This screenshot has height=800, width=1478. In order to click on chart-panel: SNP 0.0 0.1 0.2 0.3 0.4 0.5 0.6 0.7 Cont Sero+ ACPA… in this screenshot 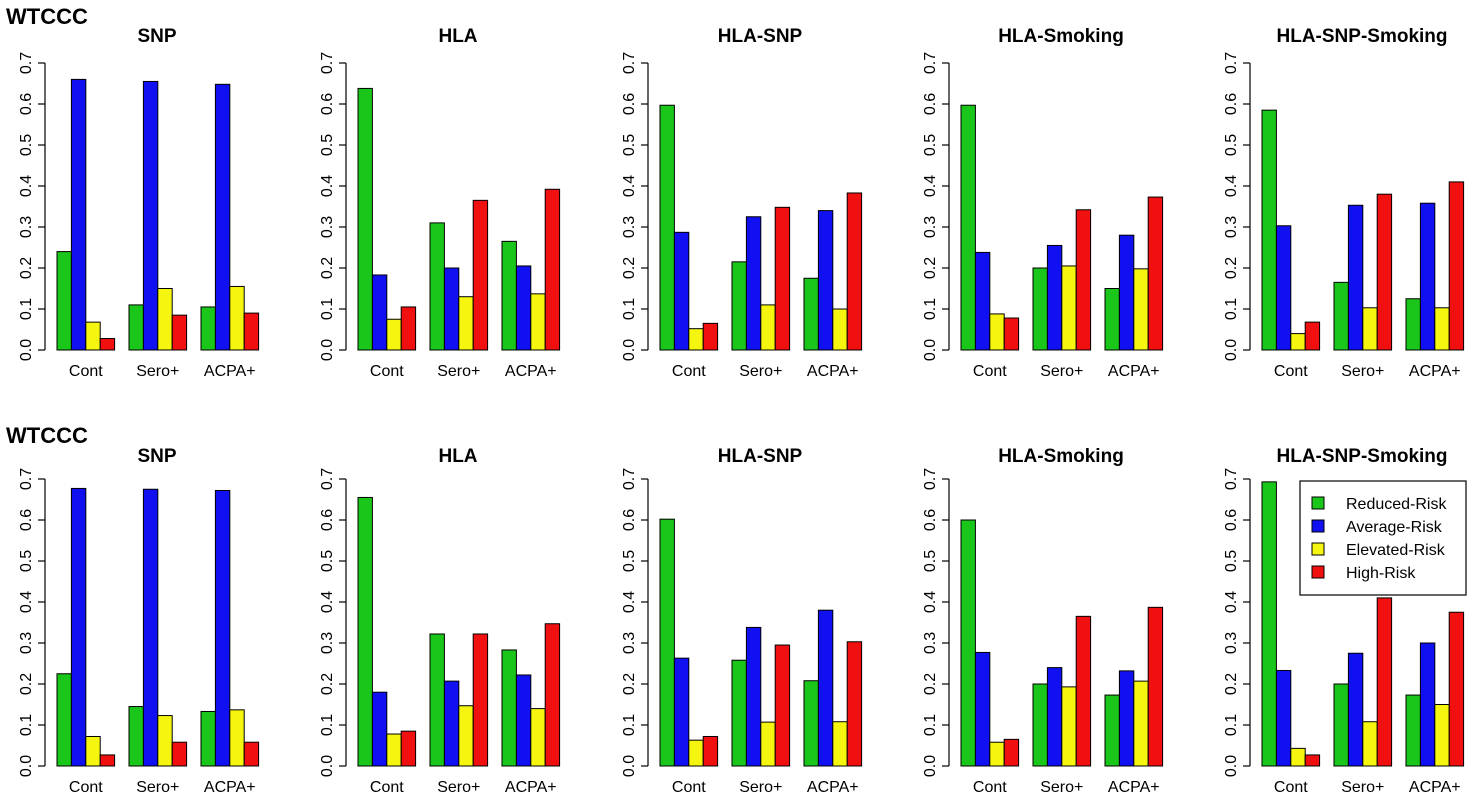, I will do `click(139, 621)`.